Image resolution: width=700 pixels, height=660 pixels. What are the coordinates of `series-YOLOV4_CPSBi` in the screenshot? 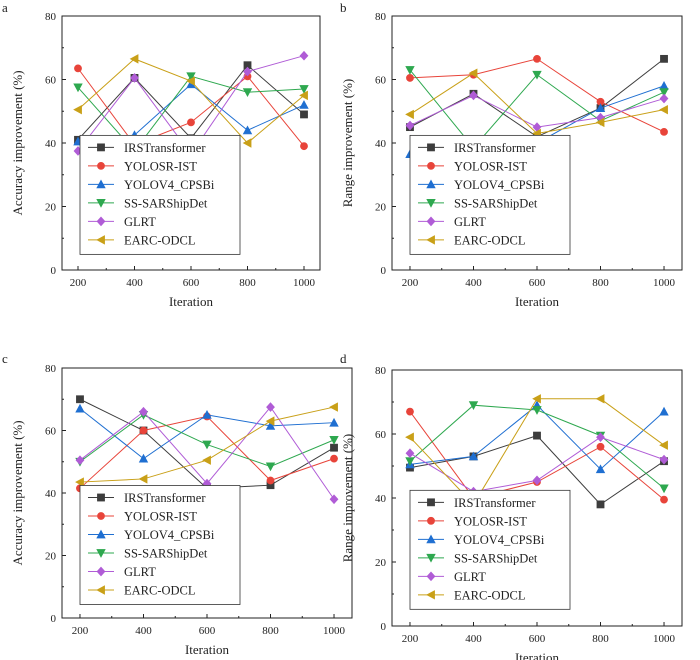 It's located at (207, 433).